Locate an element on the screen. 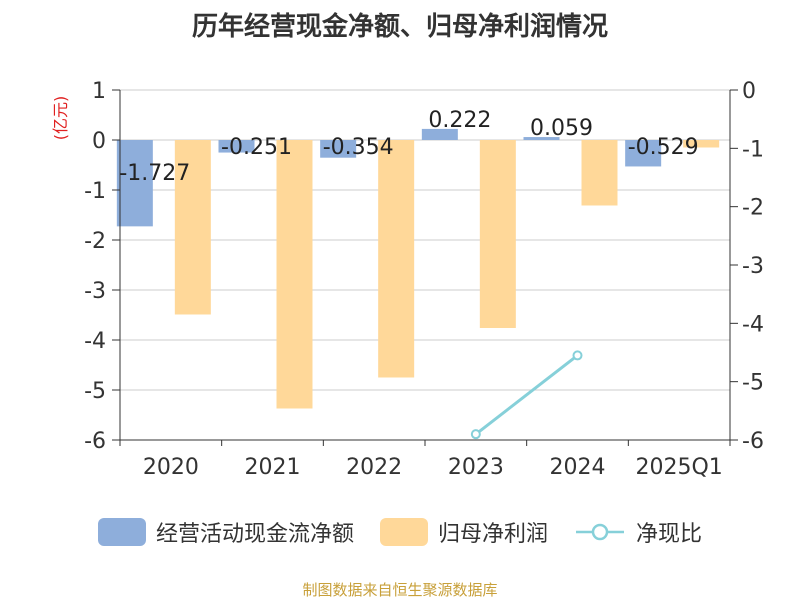 This screenshot has height=600, width=800. legend-label-cashflow: 经营活动现金流净额 is located at coordinates (254, 534).